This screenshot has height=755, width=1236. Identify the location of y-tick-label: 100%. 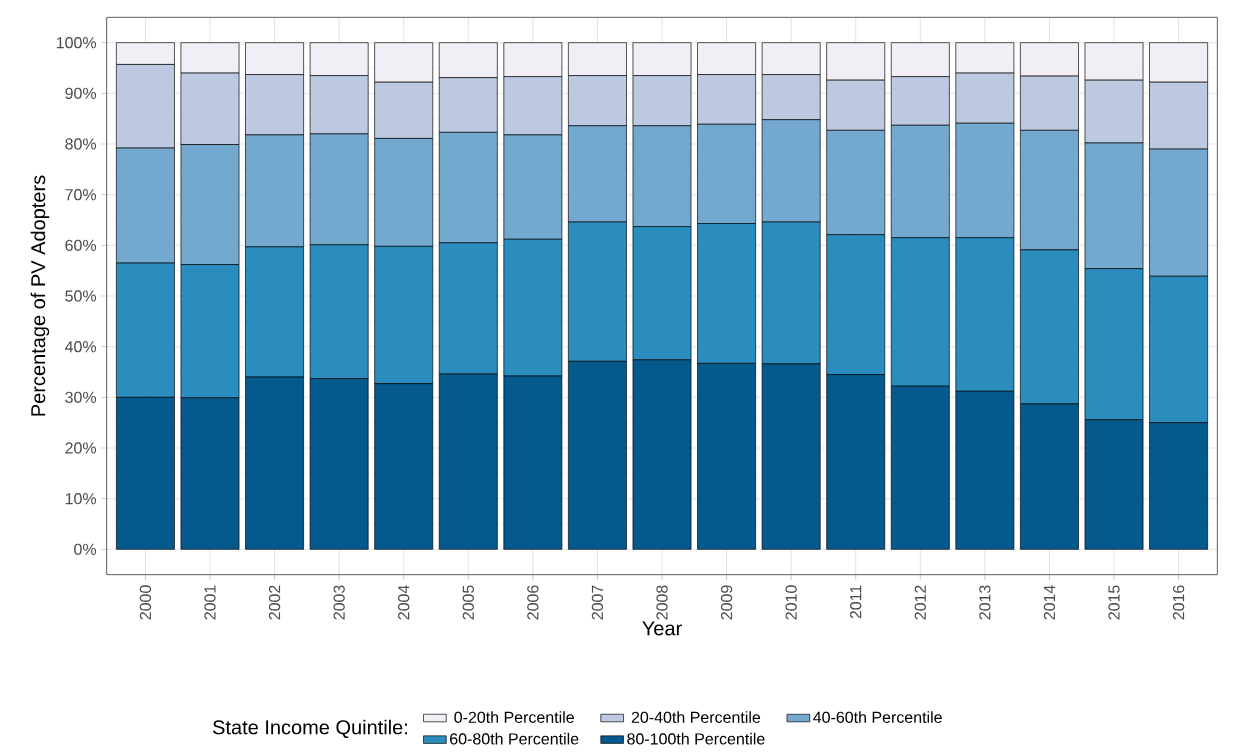
(76, 43).